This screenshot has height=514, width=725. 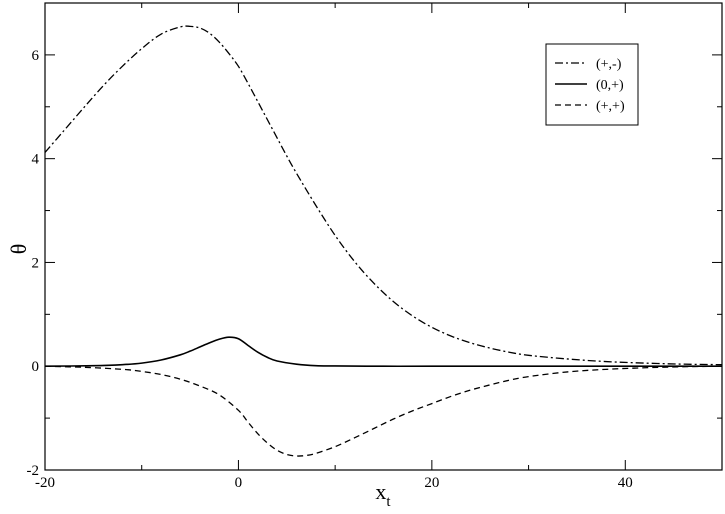 I want to click on x-tick-label: 0, so click(x=239, y=483).